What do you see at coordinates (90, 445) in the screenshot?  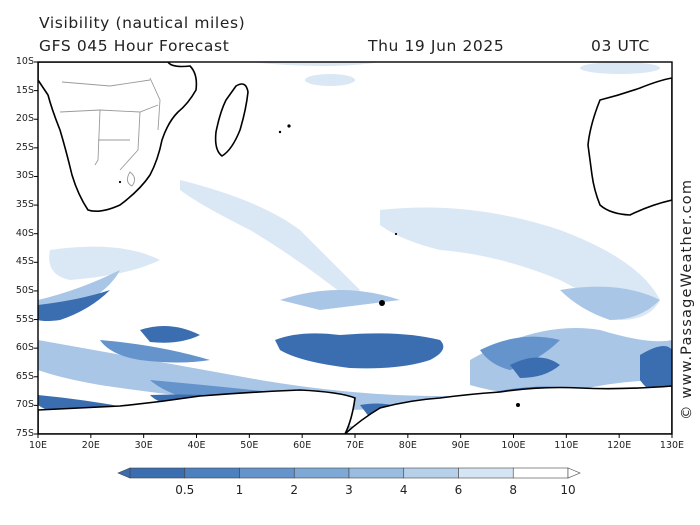 I see `longitude-label: 20E` at bounding box center [90, 445].